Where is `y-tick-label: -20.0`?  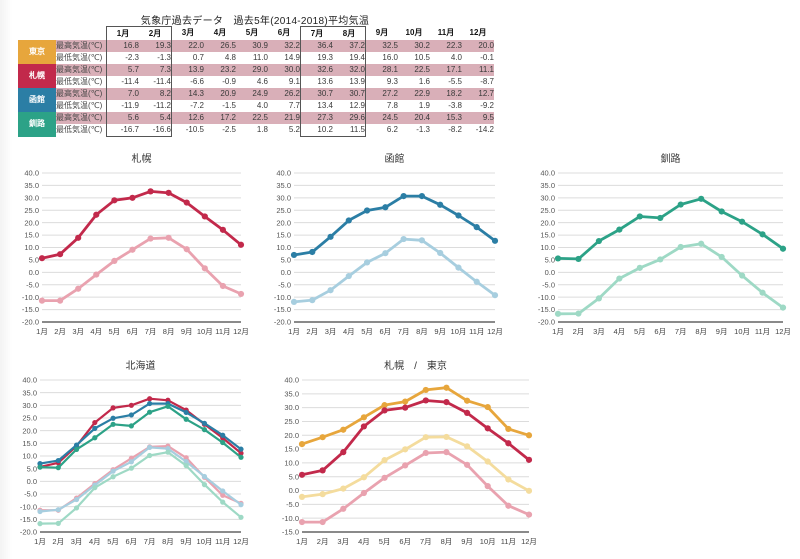 y-tick-label: -20.0 is located at coordinates (282, 322).